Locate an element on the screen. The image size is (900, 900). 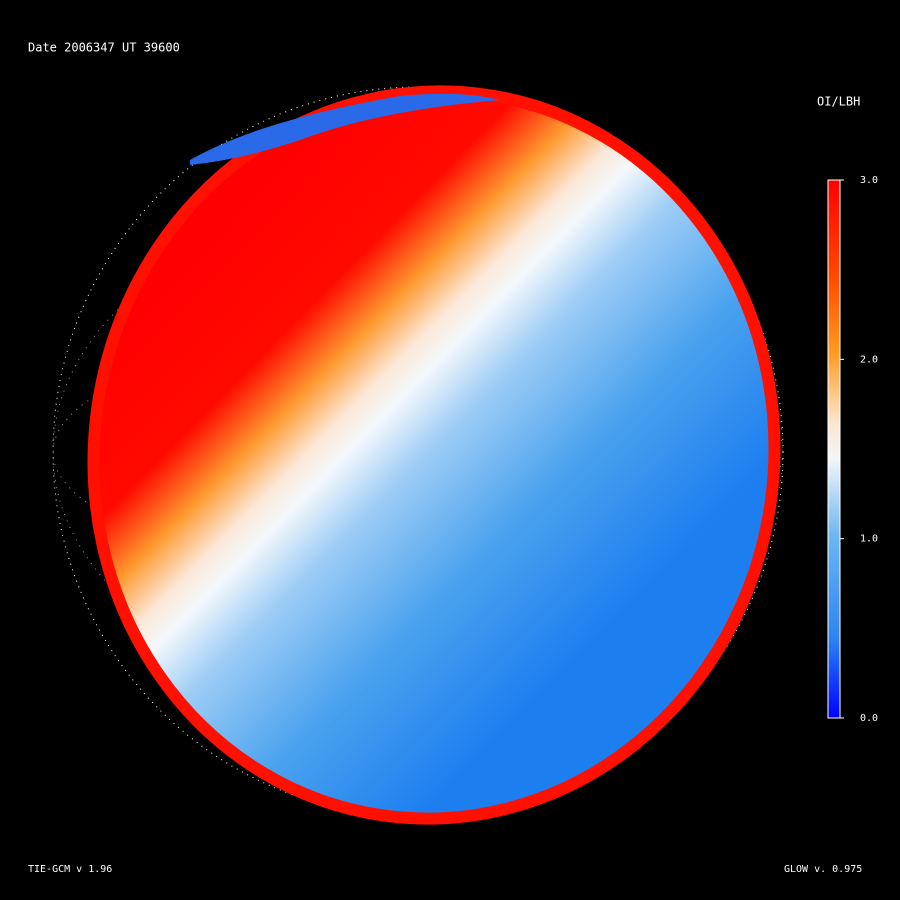
colorbar-tick-label: 2.0 is located at coordinates (869, 359).